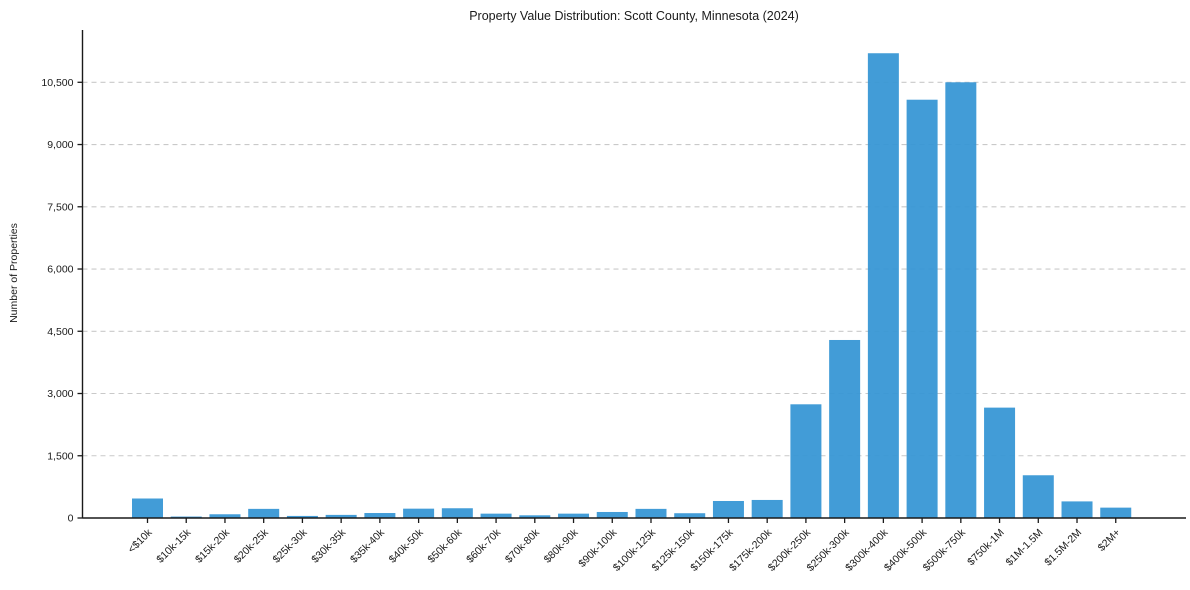 This screenshot has height=590, width=1190. I want to click on x-tick-label: $35k-40k, so click(368, 546).